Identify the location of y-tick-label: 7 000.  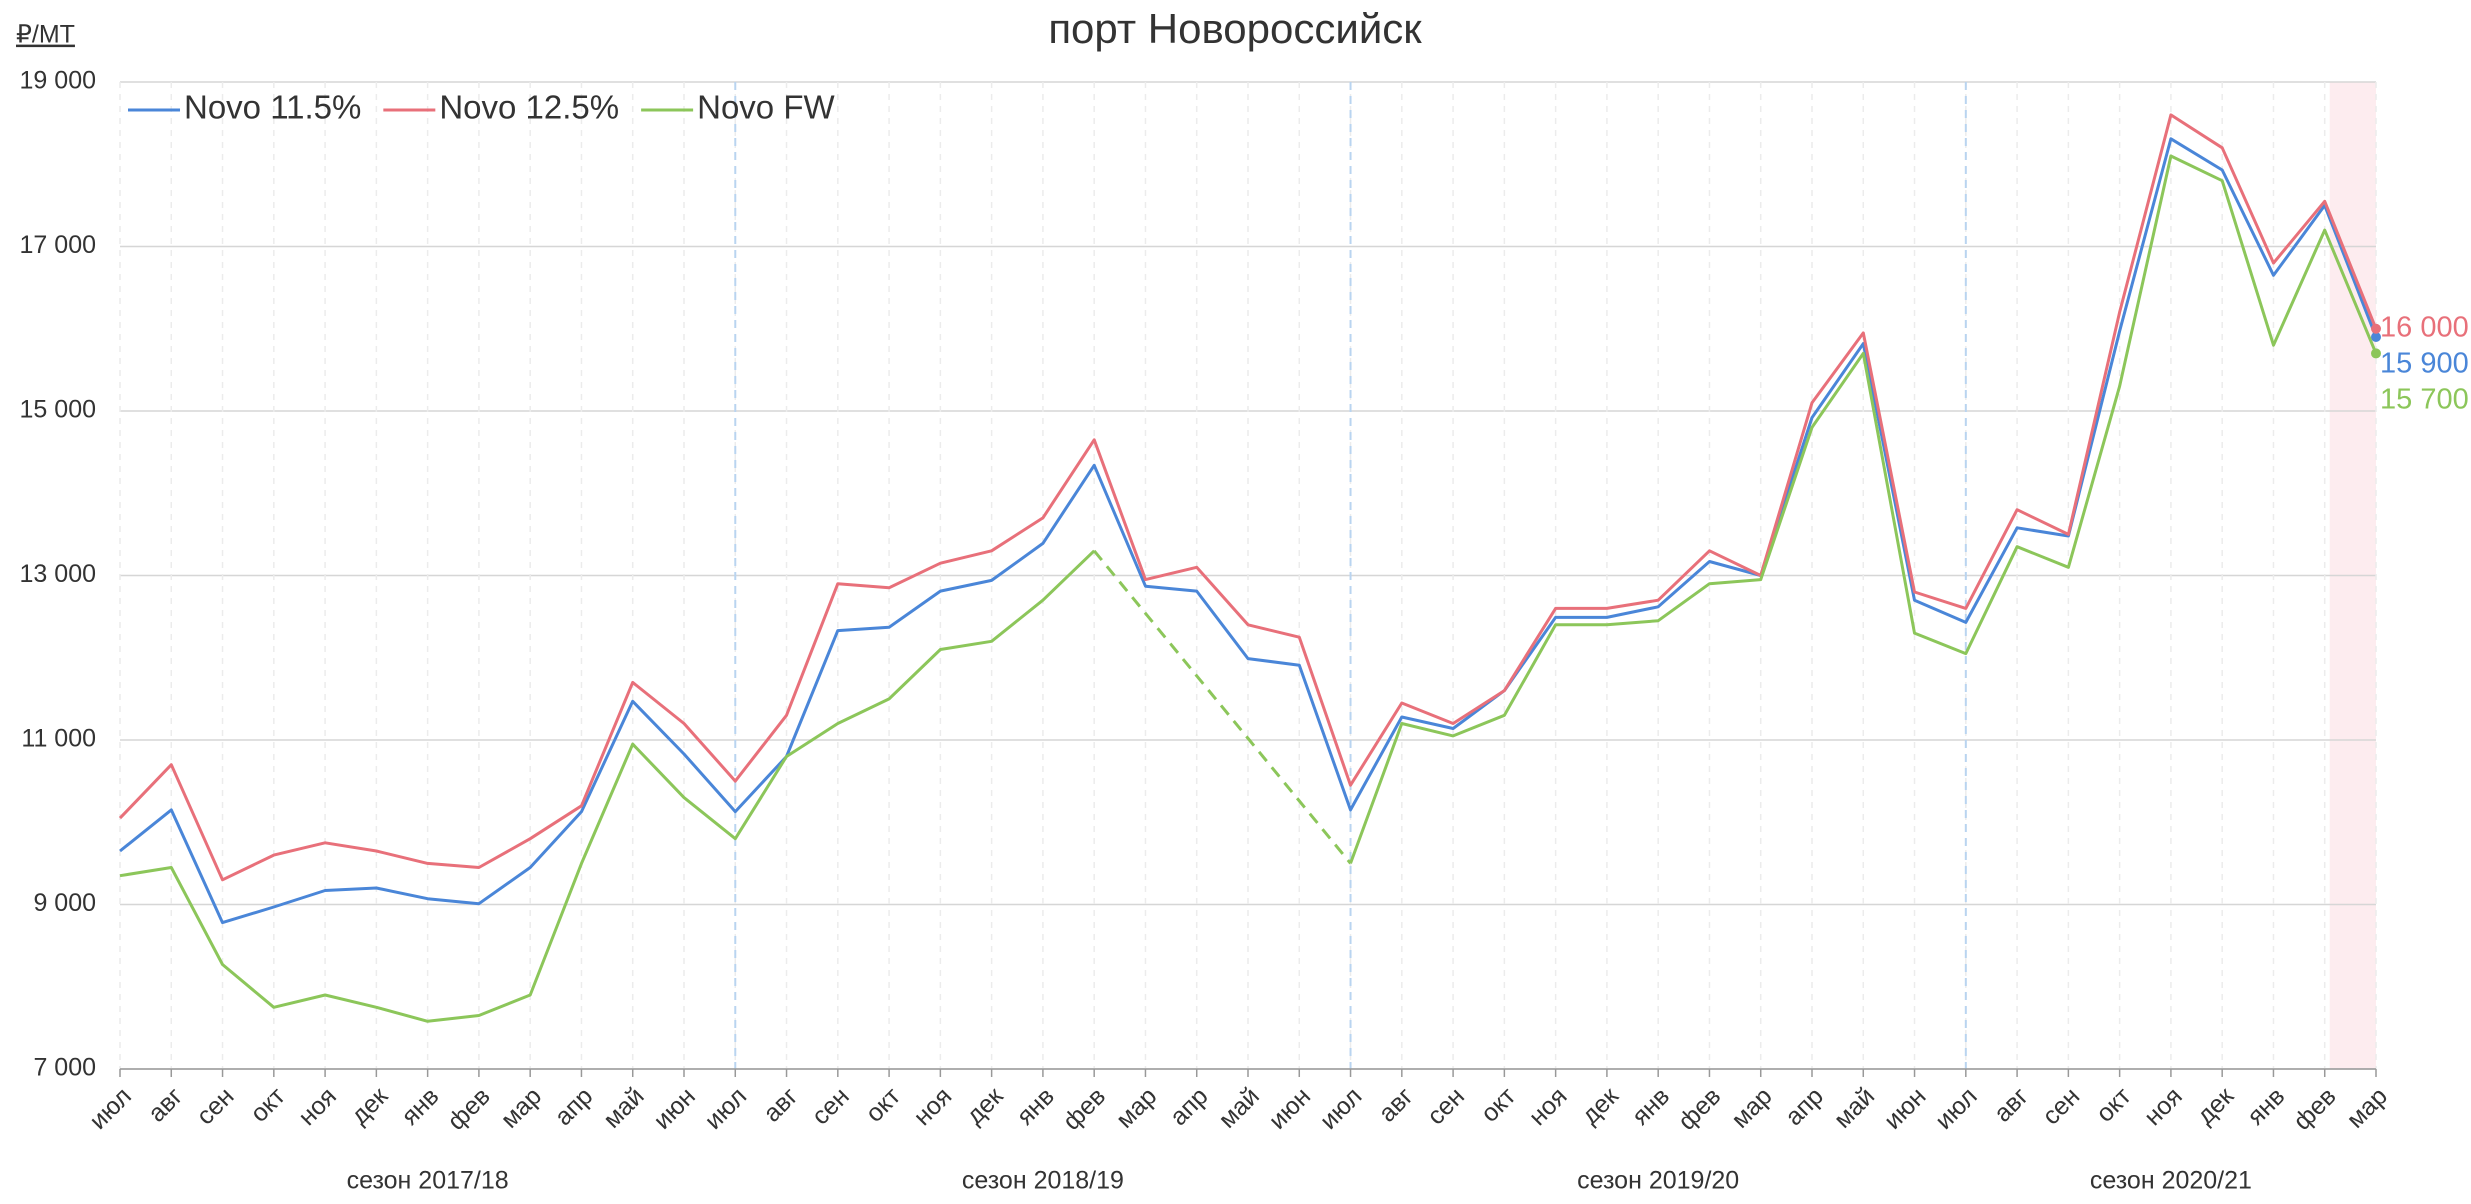
(64, 1068).